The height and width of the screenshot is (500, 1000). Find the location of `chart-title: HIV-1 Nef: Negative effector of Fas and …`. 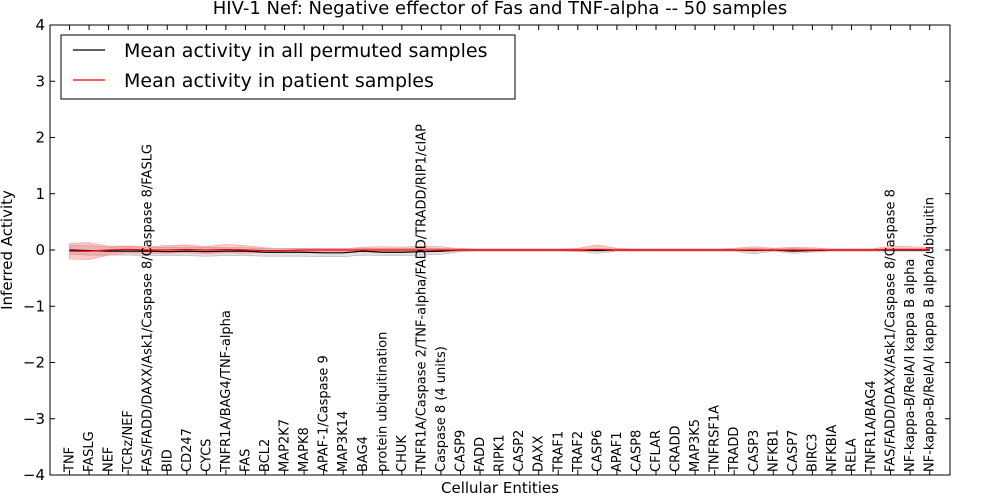

chart-title: HIV-1 Nef: Negative effector of Fas and … is located at coordinates (500, 9).